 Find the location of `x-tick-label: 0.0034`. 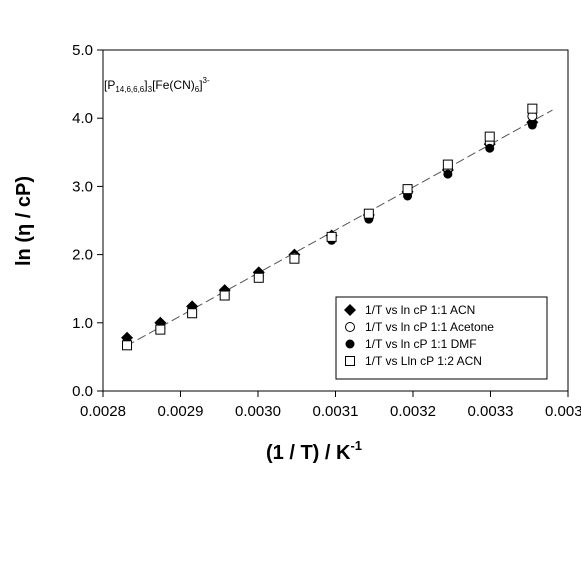

x-tick-label: 0.0034 is located at coordinates (563, 411).